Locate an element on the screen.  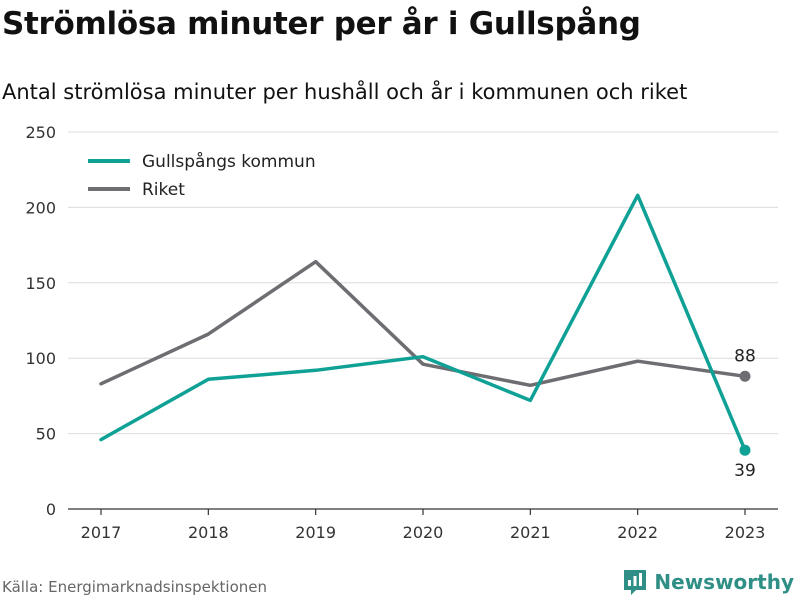
chart-title: Strömlösa minuter per år i Gullspång is located at coordinates (321, 24).